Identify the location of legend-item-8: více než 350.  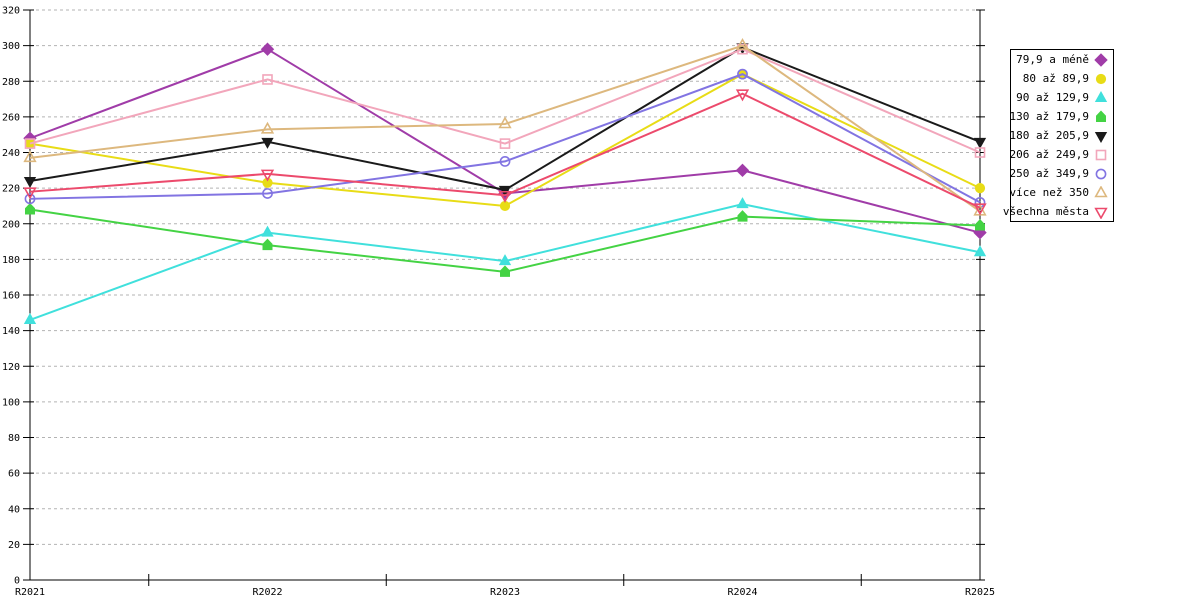
(1059, 192).